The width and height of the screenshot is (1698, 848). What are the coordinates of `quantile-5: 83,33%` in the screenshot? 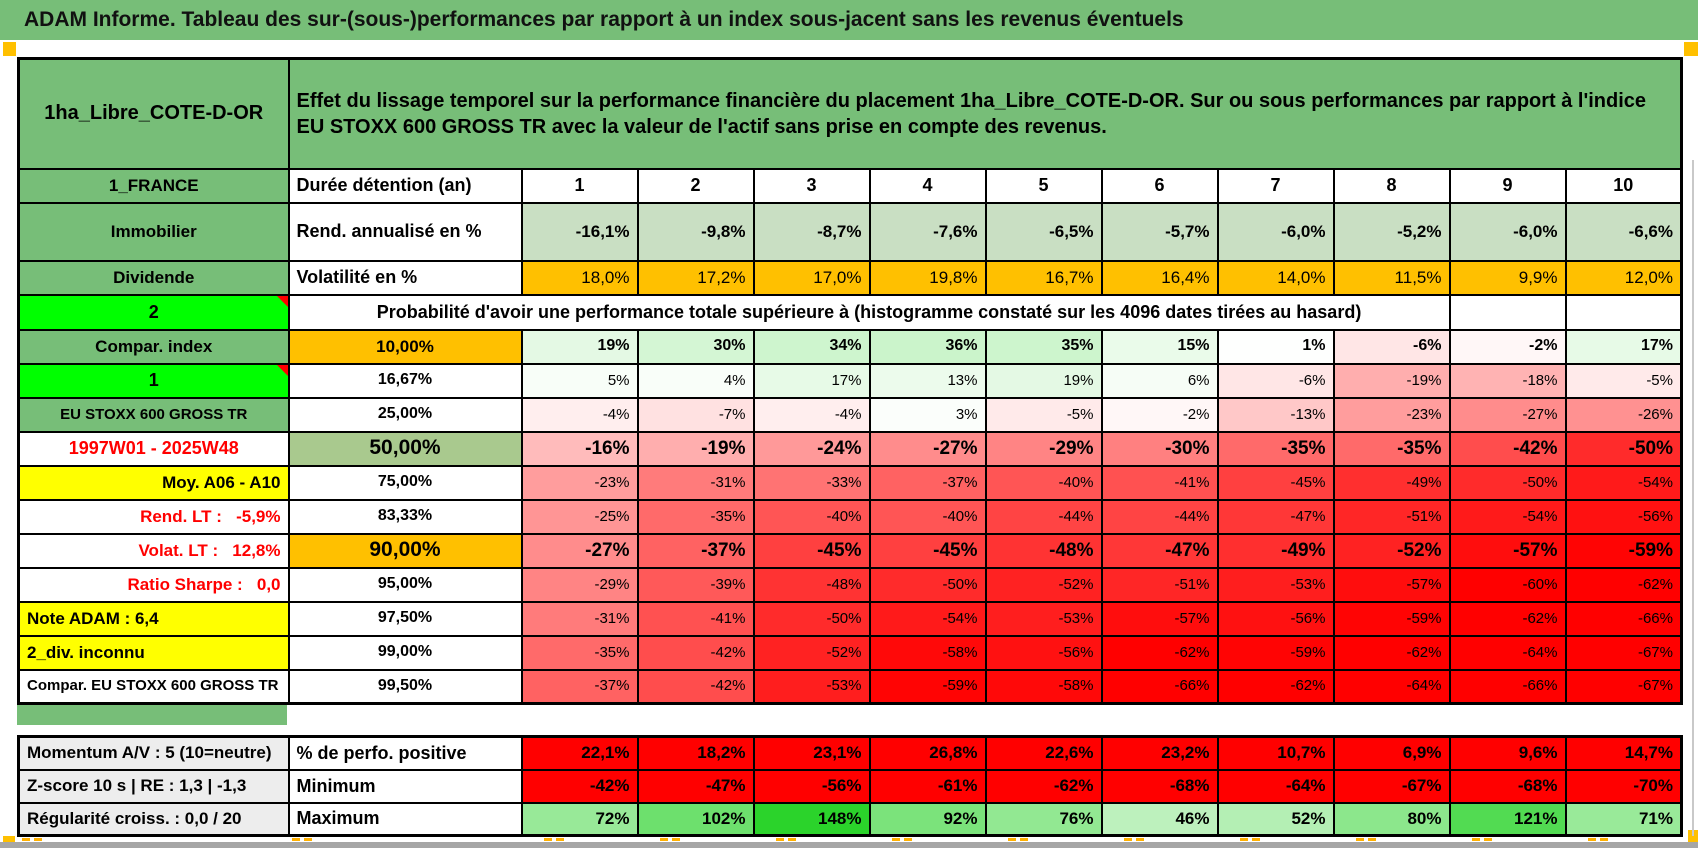 It's located at (405, 516).